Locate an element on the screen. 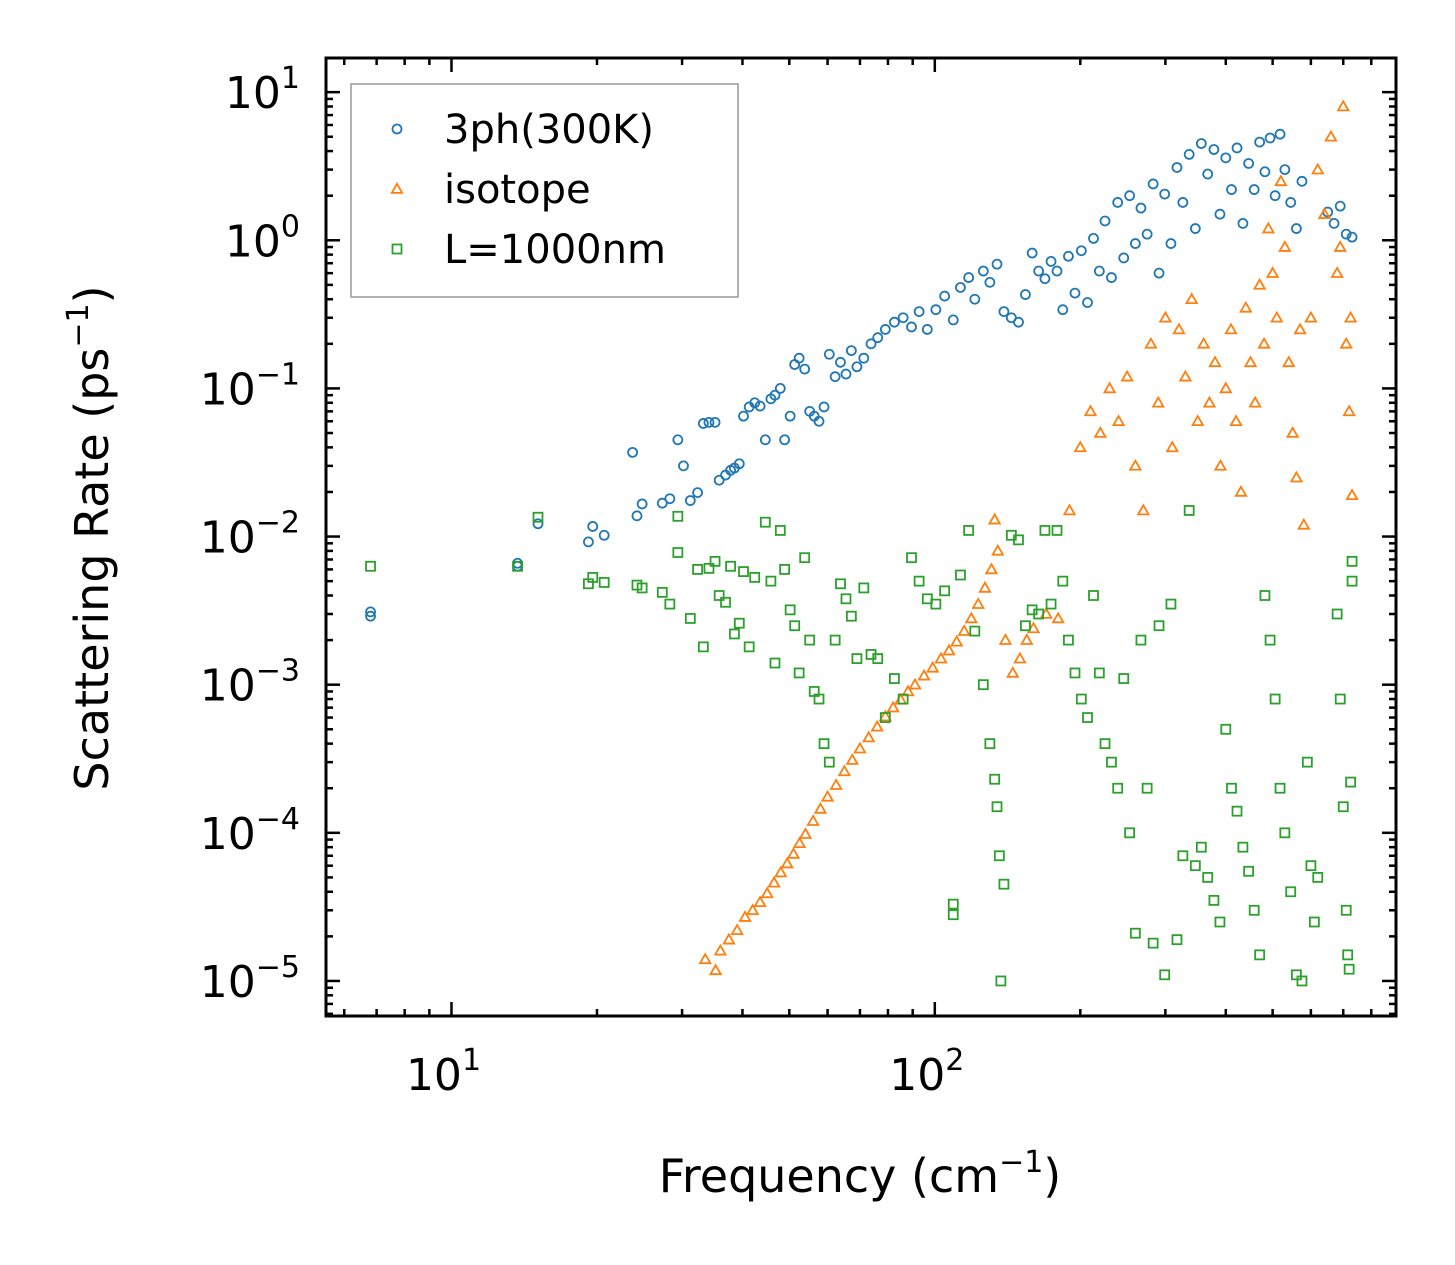 This screenshot has width=1455, height=1265. y-tick-label: 10⁰ is located at coordinates (262, 238).